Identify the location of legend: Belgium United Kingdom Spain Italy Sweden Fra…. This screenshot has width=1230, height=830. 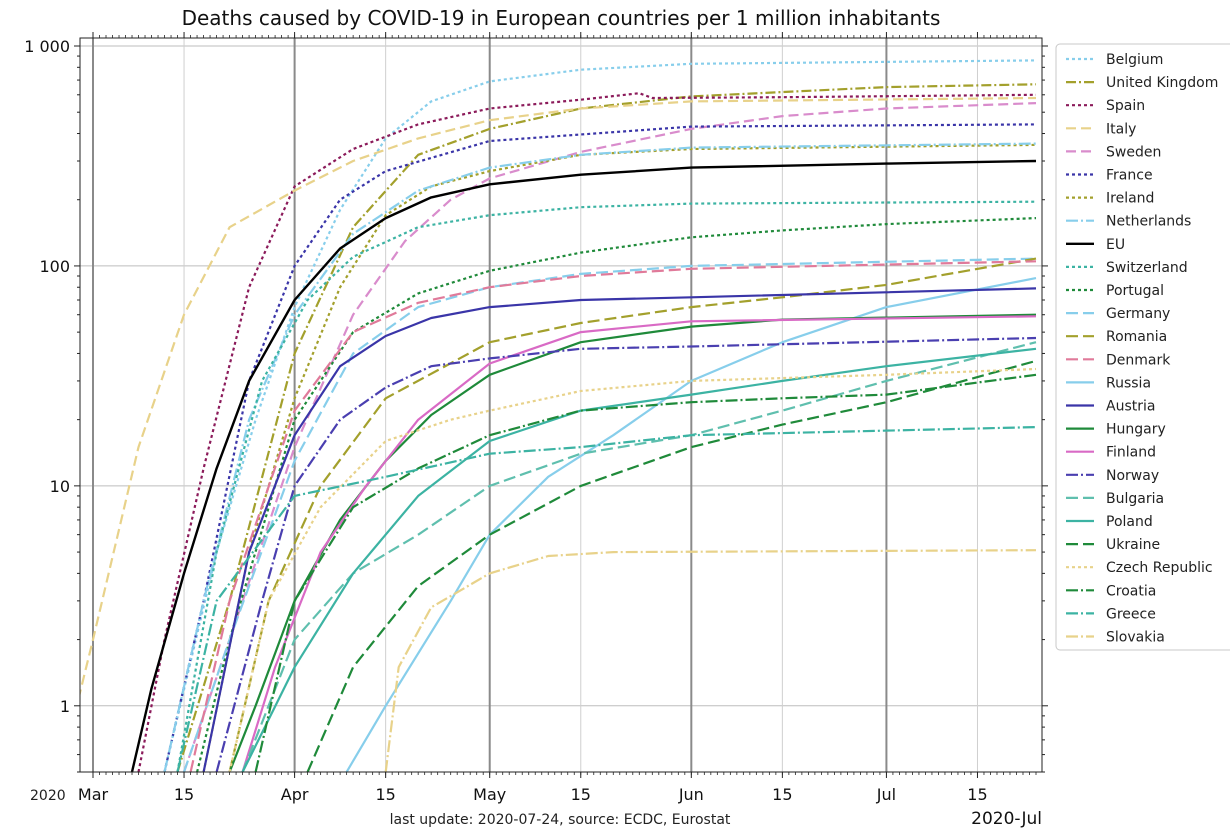
(1142, 347).